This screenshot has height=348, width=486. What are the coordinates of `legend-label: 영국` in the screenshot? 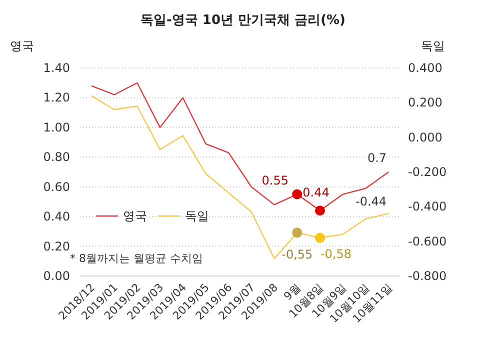 It's located at (135, 216).